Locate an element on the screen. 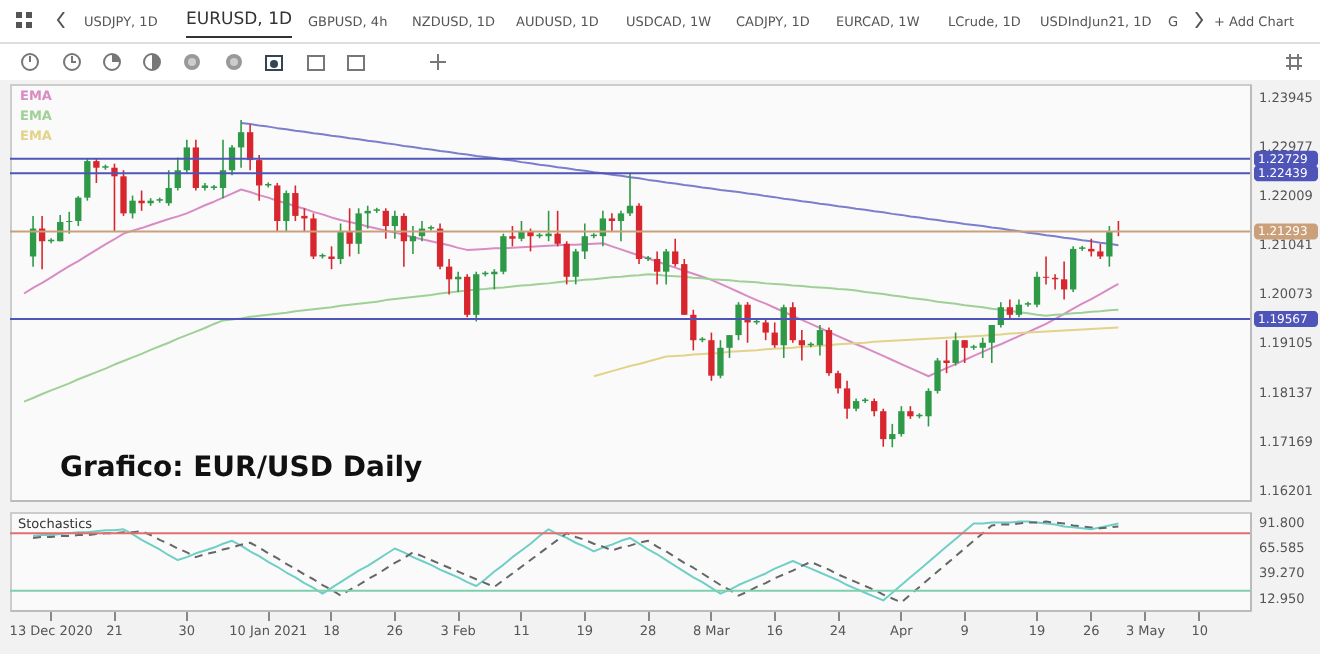  line-series is located at coordinates (856, 352).